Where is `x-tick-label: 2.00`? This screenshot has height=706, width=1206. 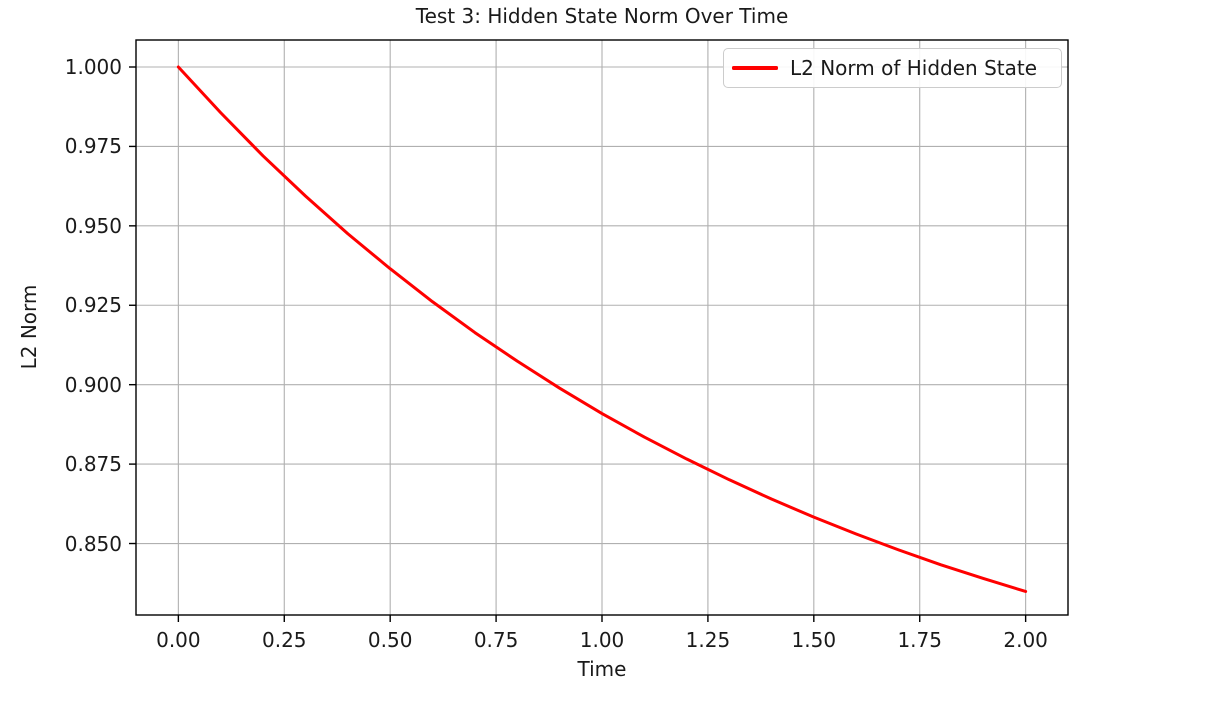 x-tick-label: 2.00 is located at coordinates (1025, 640).